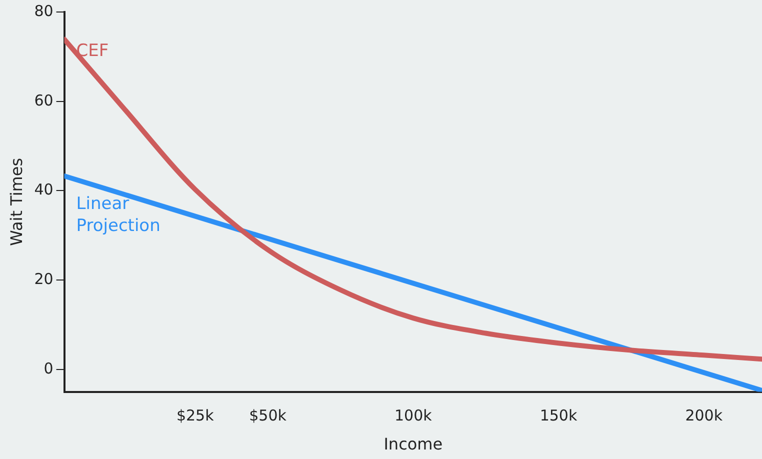 The height and width of the screenshot is (459, 762). Describe the element at coordinates (118, 215) in the screenshot. I see `series-label: Linear Projection` at that location.